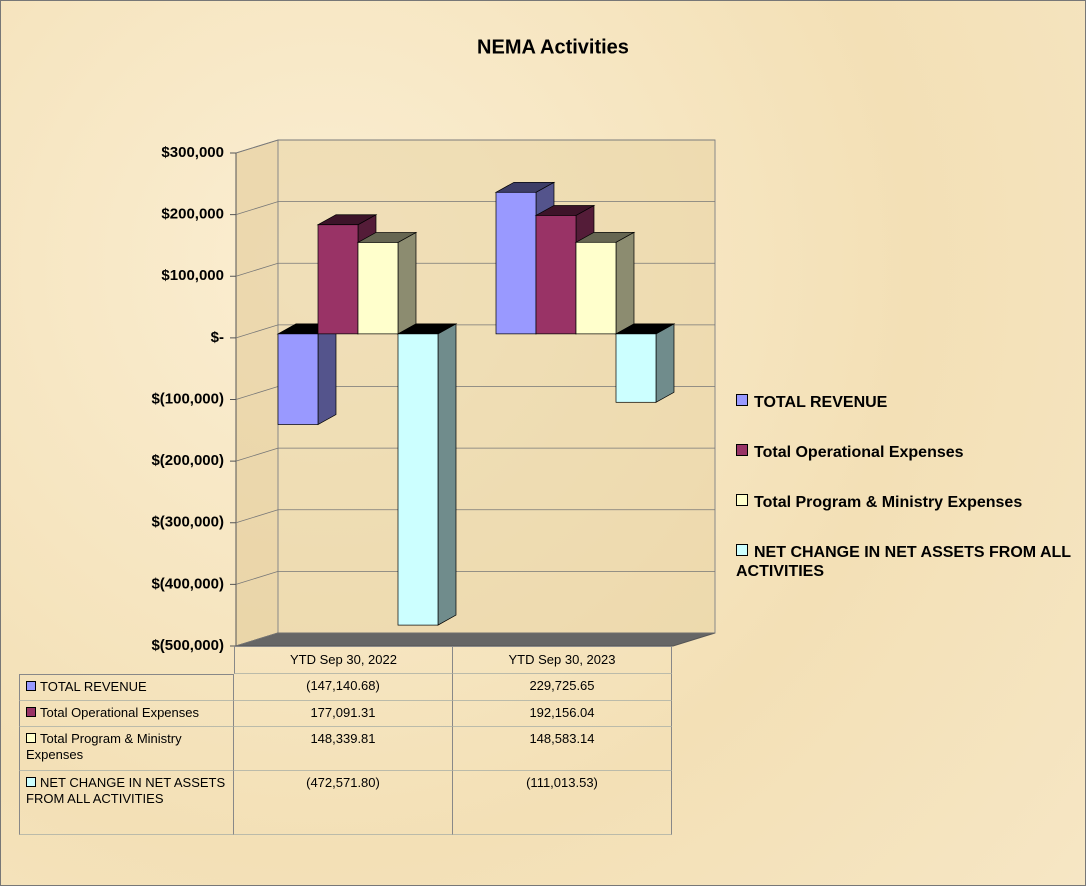 The height and width of the screenshot is (886, 1086). I want to click on table-cell: 148,583.14, so click(562, 749).